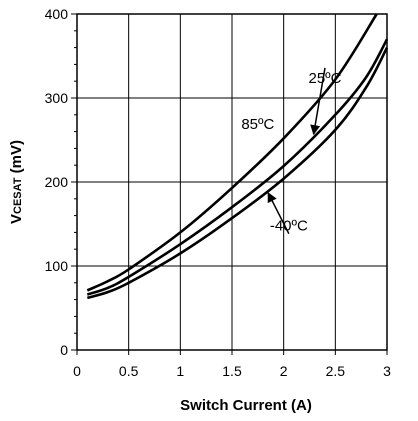 The height and width of the screenshot is (421, 418). I want to click on annotation-label: -40ºC, so click(289, 226).